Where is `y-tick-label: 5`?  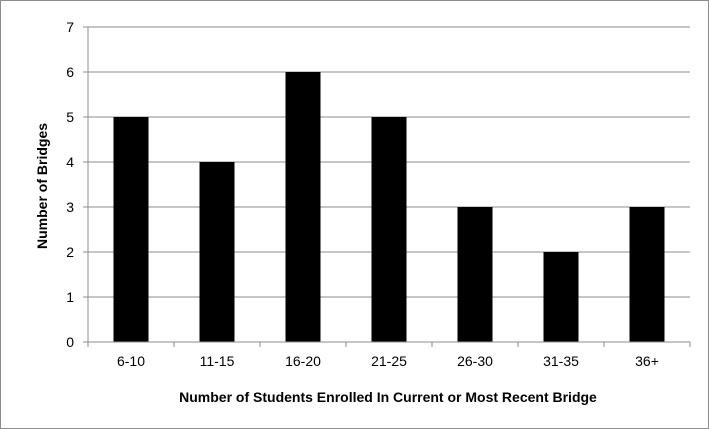
y-tick-label: 5 is located at coordinates (70, 117).